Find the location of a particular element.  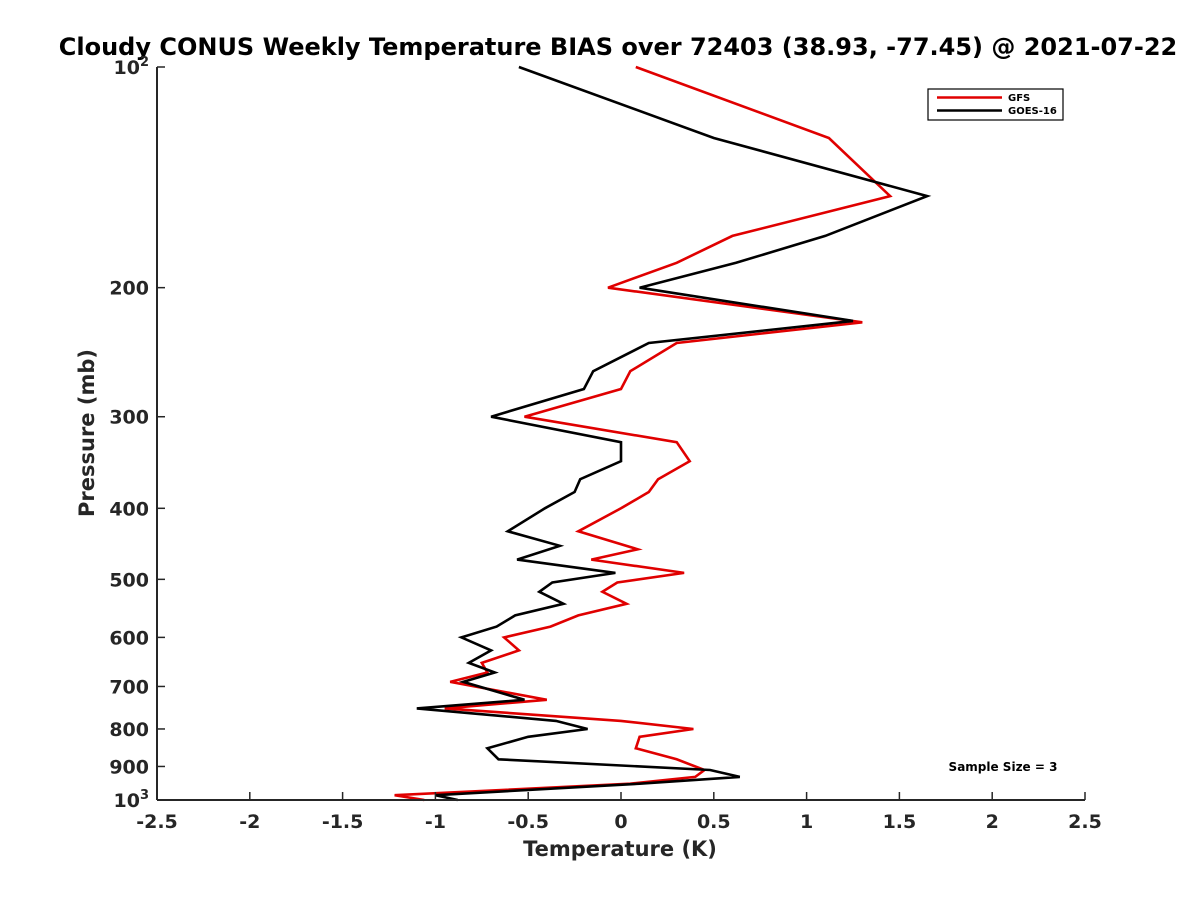

y-axis-label: Pressure (mb) is located at coordinates (87, 433).